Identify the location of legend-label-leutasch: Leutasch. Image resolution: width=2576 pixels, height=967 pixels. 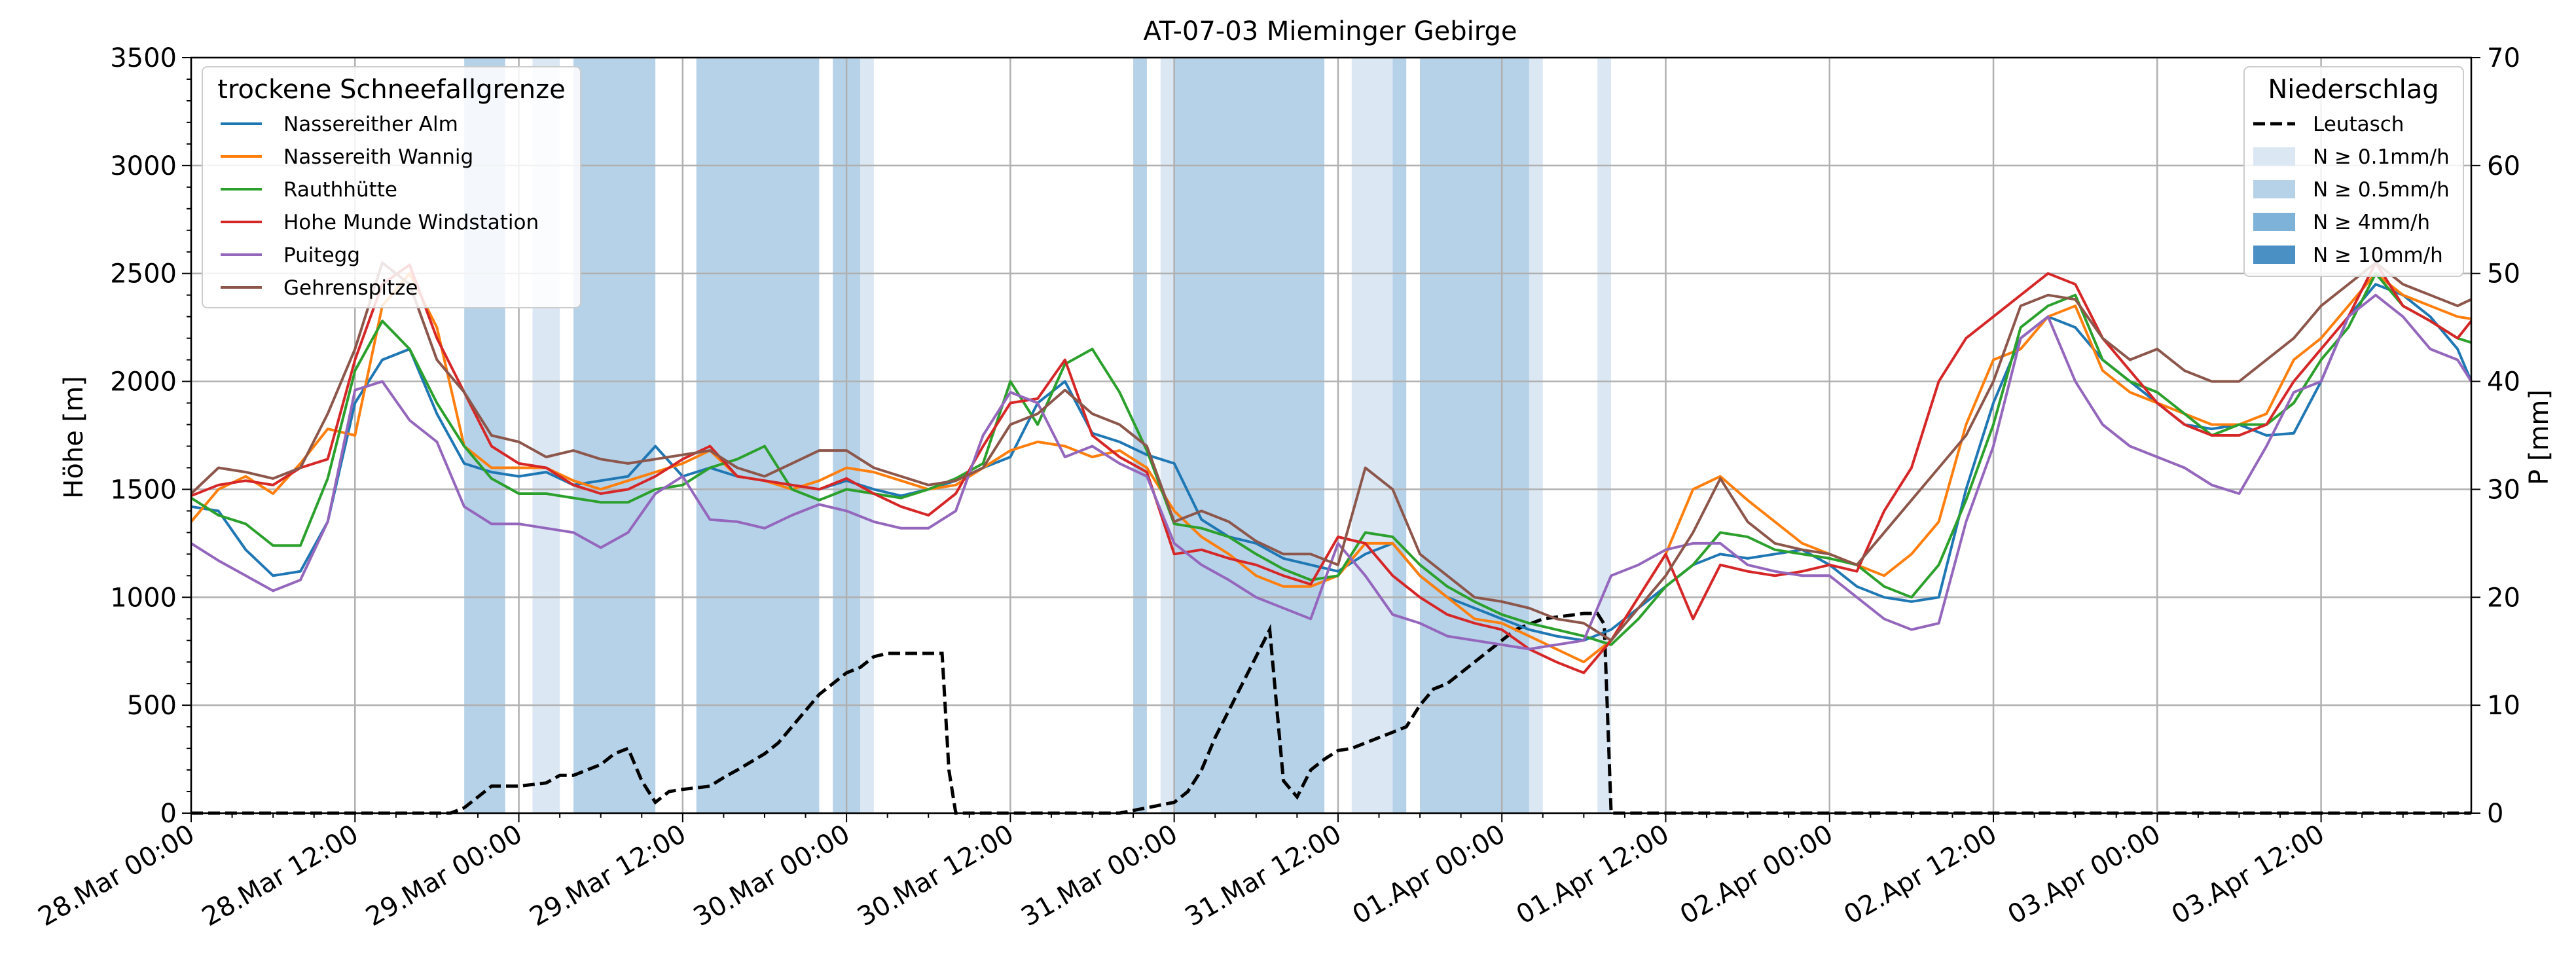
(2358, 124).